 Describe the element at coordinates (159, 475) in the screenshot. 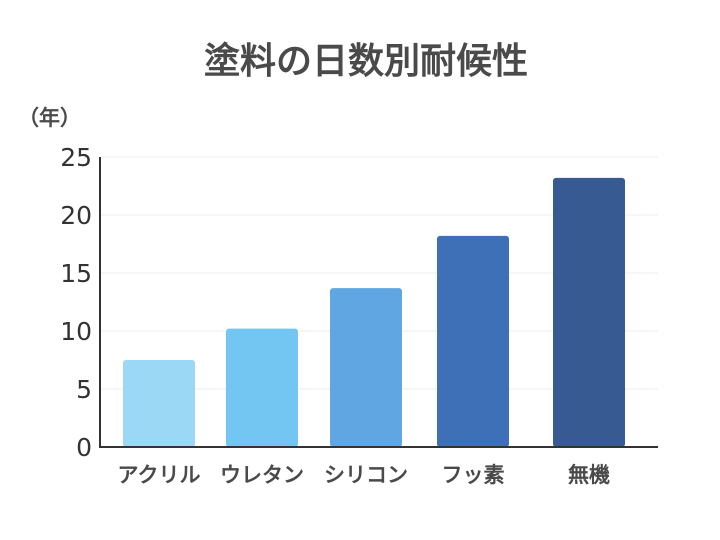

I see `x-tick-label: アクリル` at that location.